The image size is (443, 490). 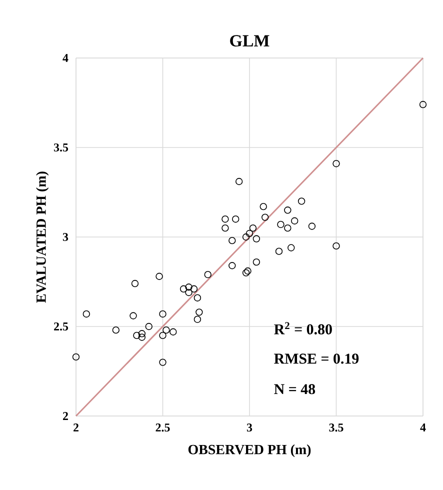 I want to click on y-tick-label: 2.5, so click(x=61, y=326).